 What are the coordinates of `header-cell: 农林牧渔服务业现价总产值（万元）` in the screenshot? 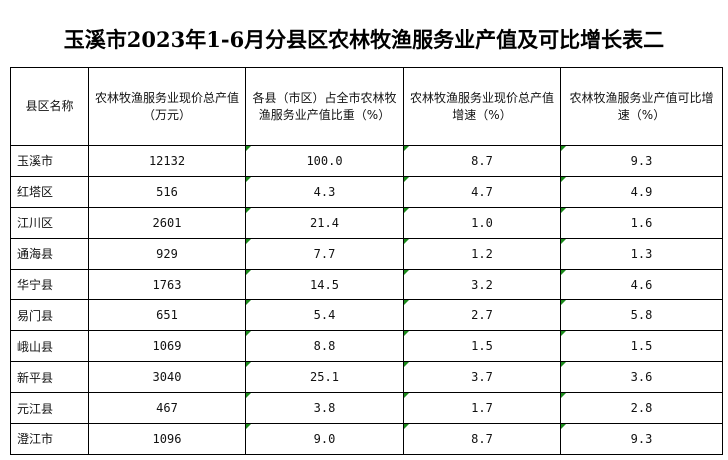 It's located at (167, 106).